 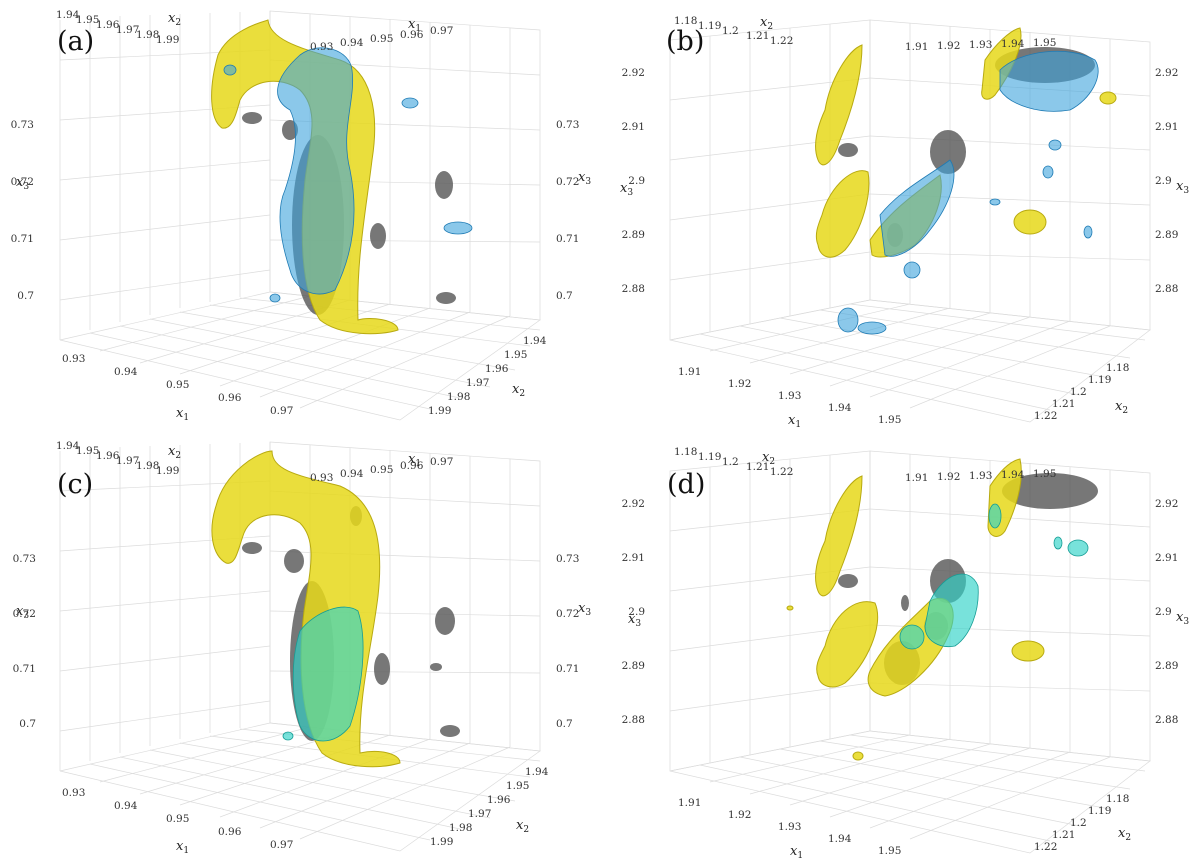 What do you see at coordinates (348, 175) in the screenshot?
I see `surface-blue` at bounding box center [348, 175].